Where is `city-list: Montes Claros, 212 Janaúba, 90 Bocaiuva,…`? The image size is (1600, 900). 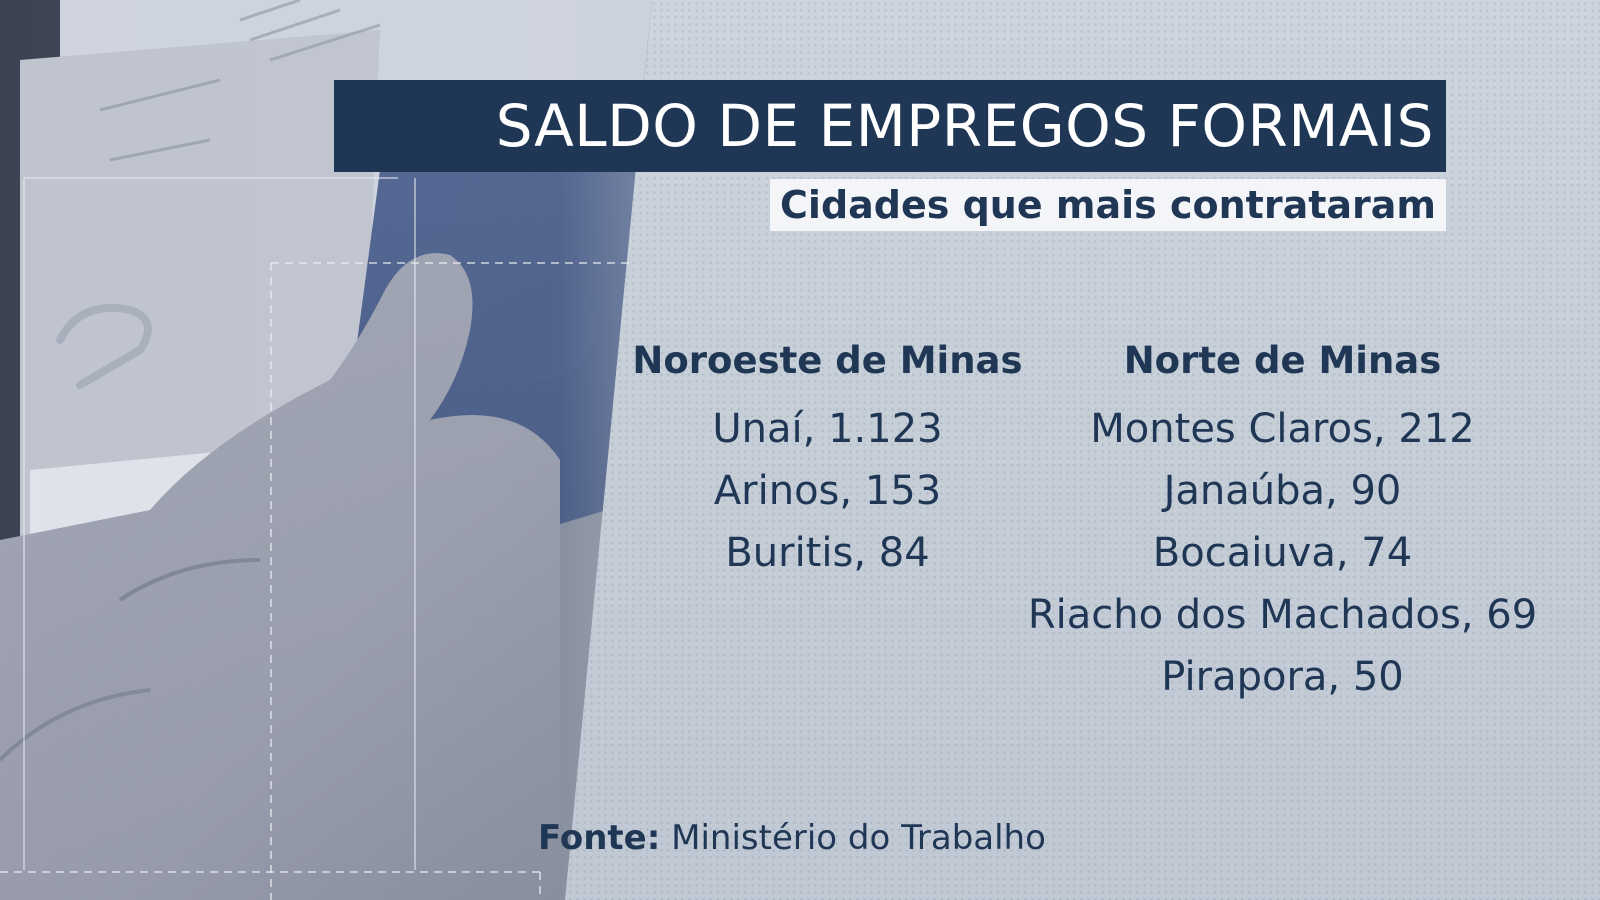
city-list: Montes Claros, 212 Janaúba, 90 Bocaiuva,… is located at coordinates (1282, 553).